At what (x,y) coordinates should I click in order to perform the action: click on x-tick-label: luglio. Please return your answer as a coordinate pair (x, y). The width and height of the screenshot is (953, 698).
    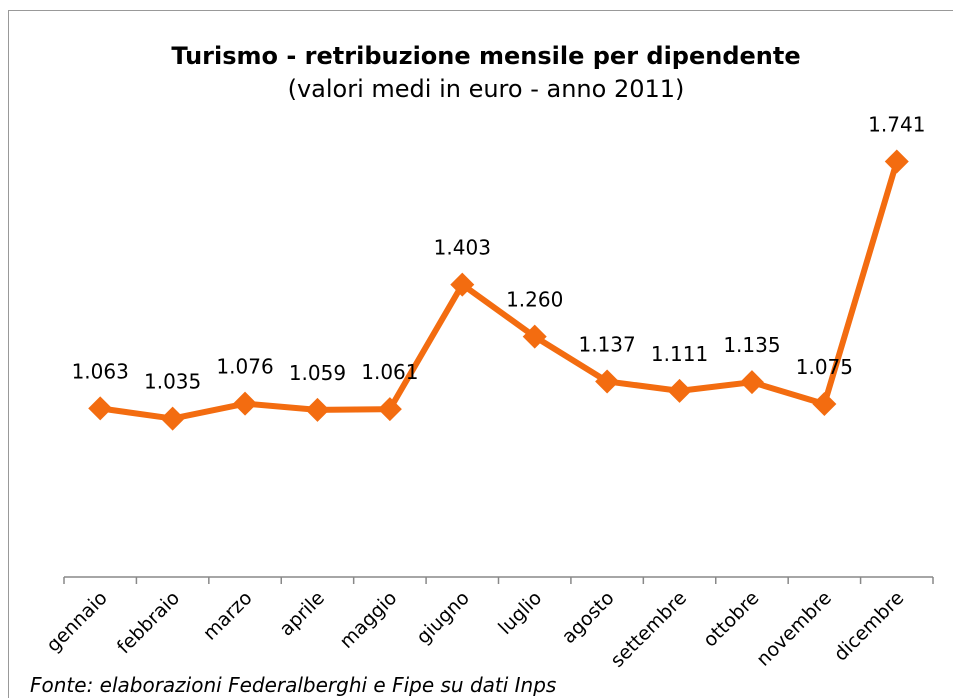
    Looking at the image, I should click on (520, 613).